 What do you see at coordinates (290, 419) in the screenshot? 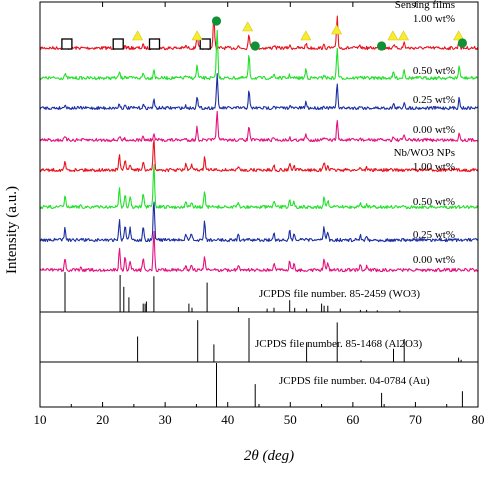
I see `x-tick-label: 50` at bounding box center [290, 419].